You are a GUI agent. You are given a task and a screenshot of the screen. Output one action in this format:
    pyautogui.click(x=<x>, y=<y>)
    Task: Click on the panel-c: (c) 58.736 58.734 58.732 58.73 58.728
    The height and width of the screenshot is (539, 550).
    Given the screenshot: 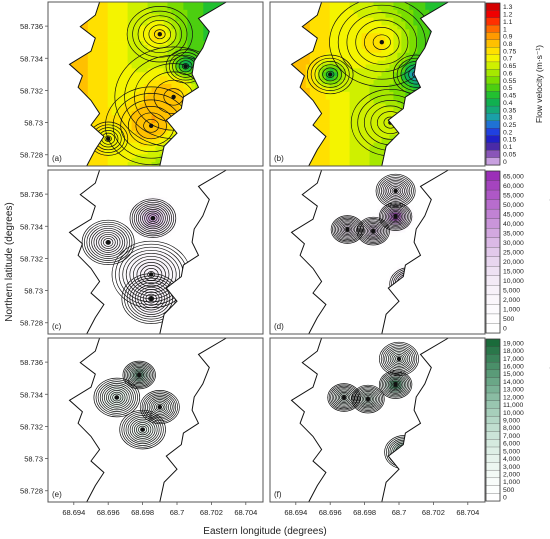 What is the action you would take?
    pyautogui.click(x=142, y=252)
    